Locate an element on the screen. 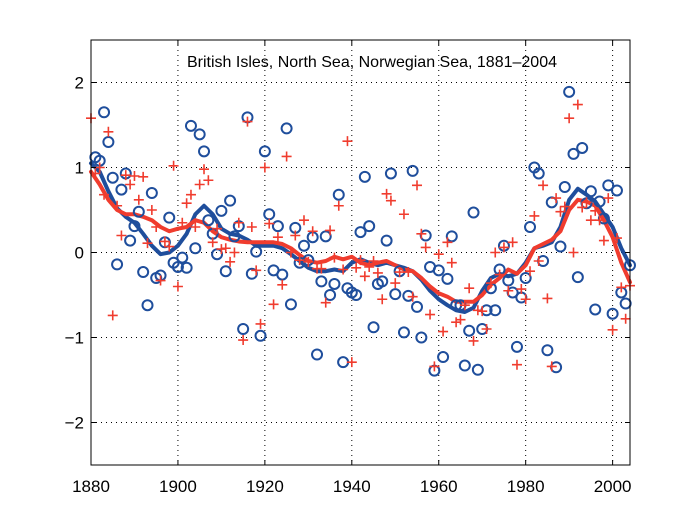 This screenshot has width=700, height=525. y-tick-label: 1 is located at coordinates (79, 168).